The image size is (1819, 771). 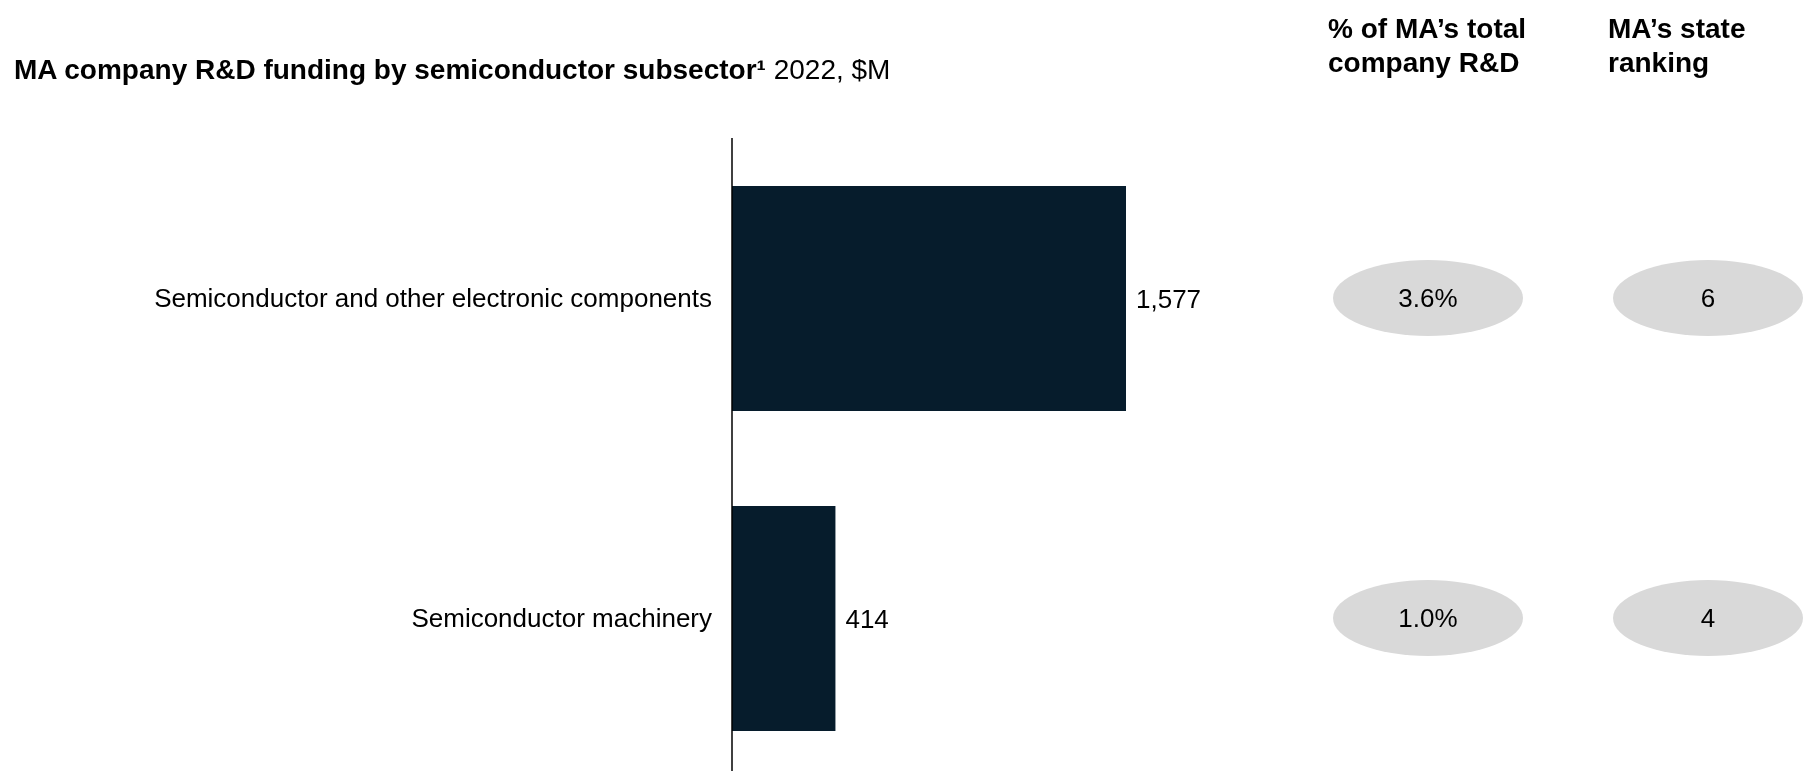 I want to click on text: % of MA’s total company R&D, so click(x=1428, y=46).